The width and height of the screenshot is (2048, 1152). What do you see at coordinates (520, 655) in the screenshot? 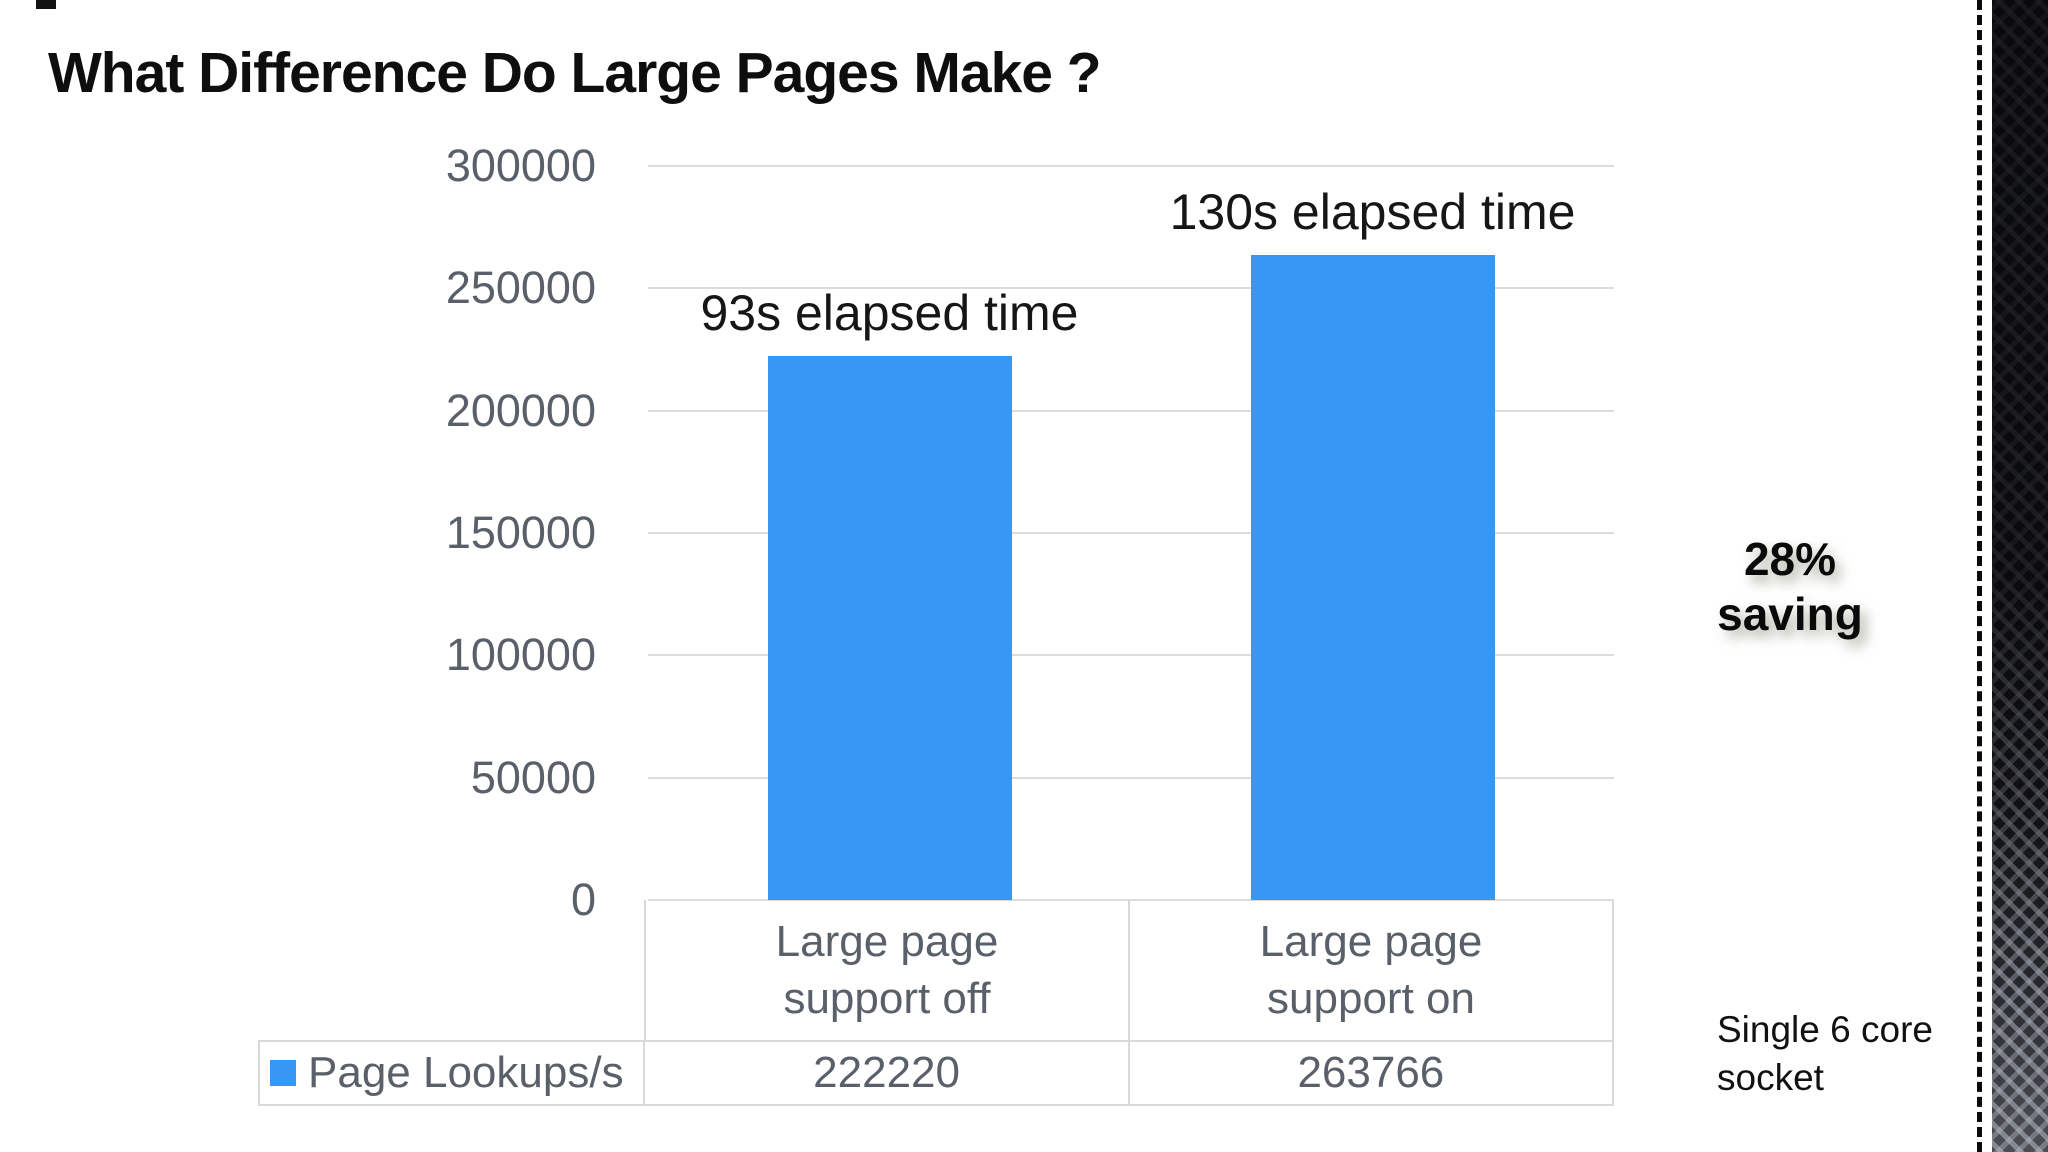
I see `y-tick-label: 100000` at bounding box center [520, 655].